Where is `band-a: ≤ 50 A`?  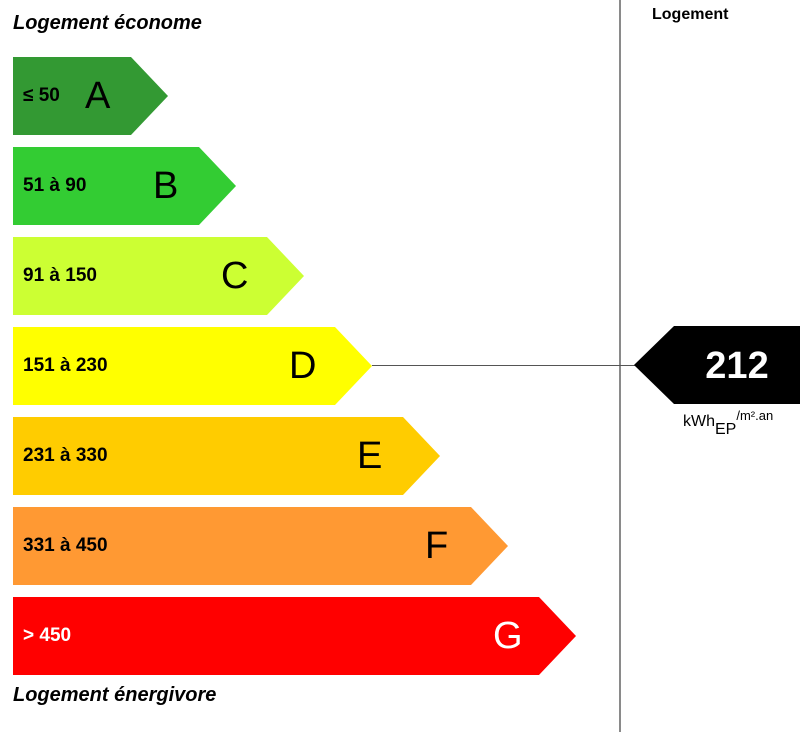 band-a: ≤ 50 A is located at coordinates (90, 96).